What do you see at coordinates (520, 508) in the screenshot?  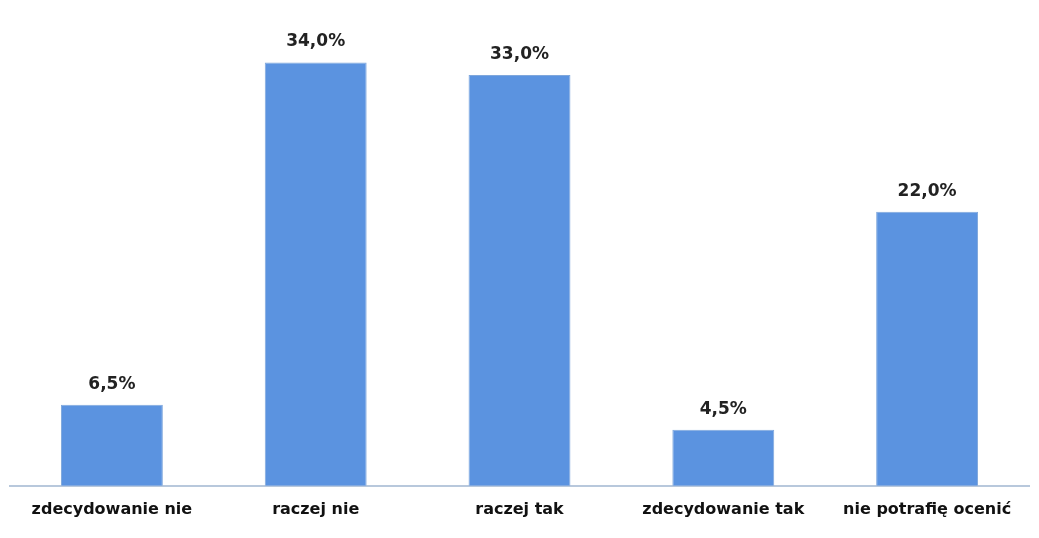 I see `x-tick-label: raczej tak` at bounding box center [520, 508].